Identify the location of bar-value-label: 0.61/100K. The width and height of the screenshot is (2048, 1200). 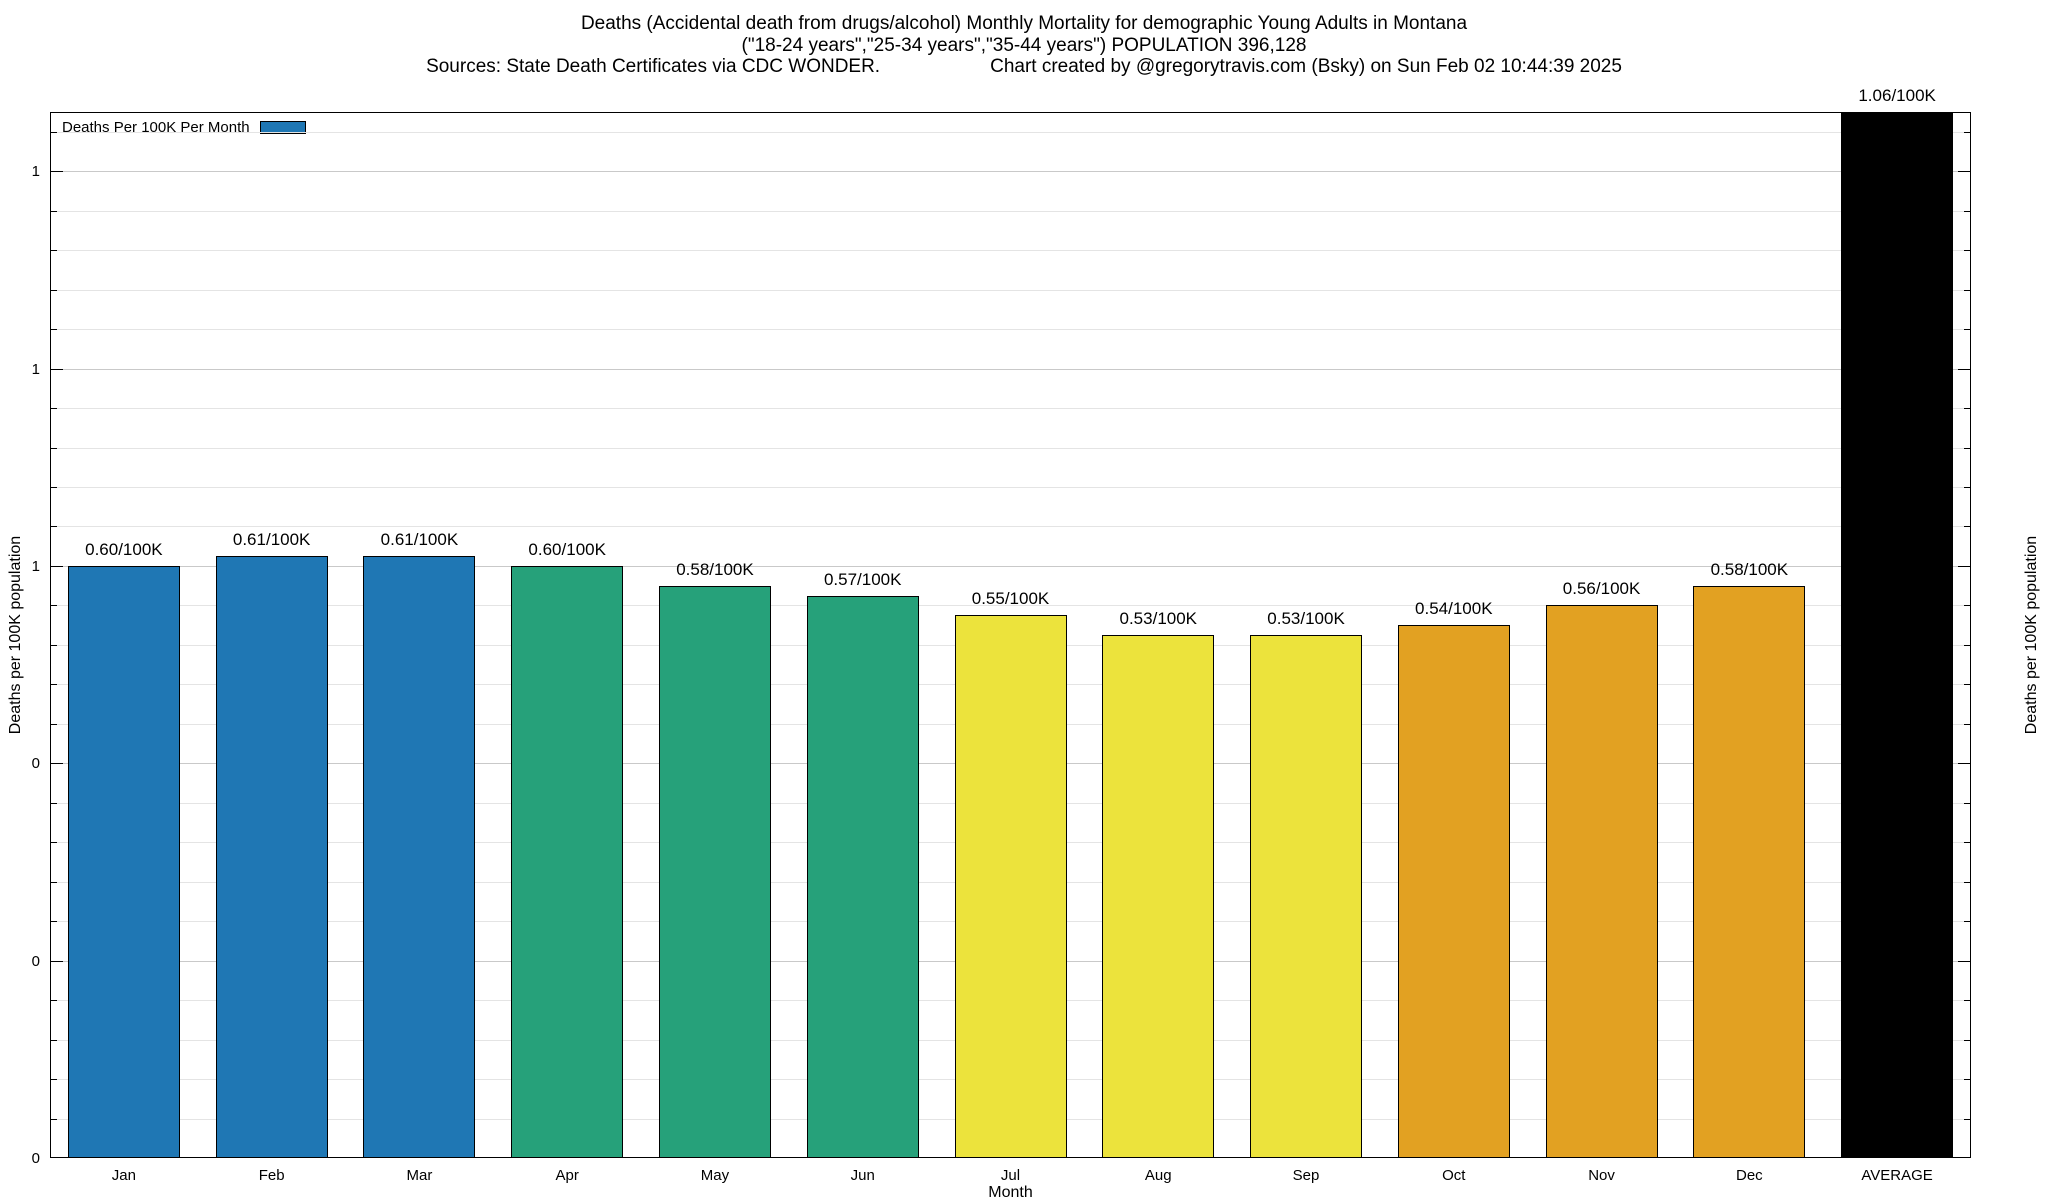
(419, 540).